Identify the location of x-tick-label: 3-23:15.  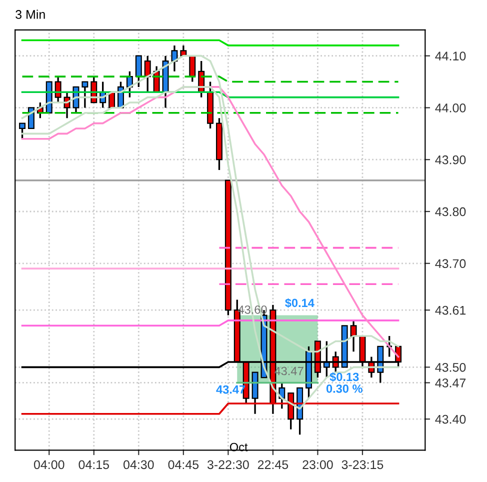
(363, 465).